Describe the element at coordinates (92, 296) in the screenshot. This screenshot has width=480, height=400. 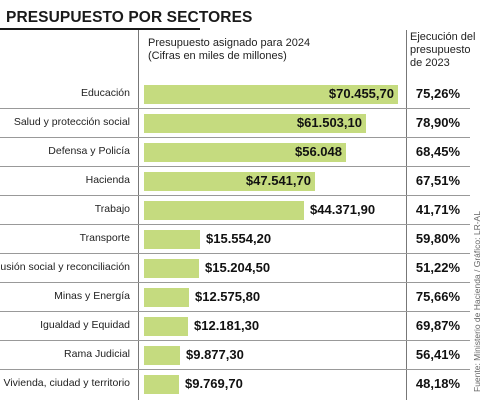
I see `category-label: Minas y Energía` at that location.